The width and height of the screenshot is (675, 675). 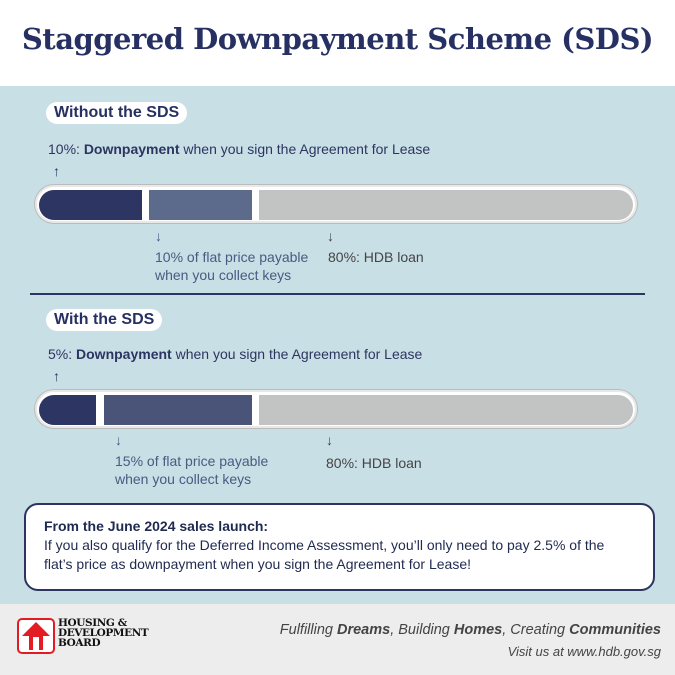 I want to click on with-loan-label: 80%: HDB loan, so click(x=374, y=463).